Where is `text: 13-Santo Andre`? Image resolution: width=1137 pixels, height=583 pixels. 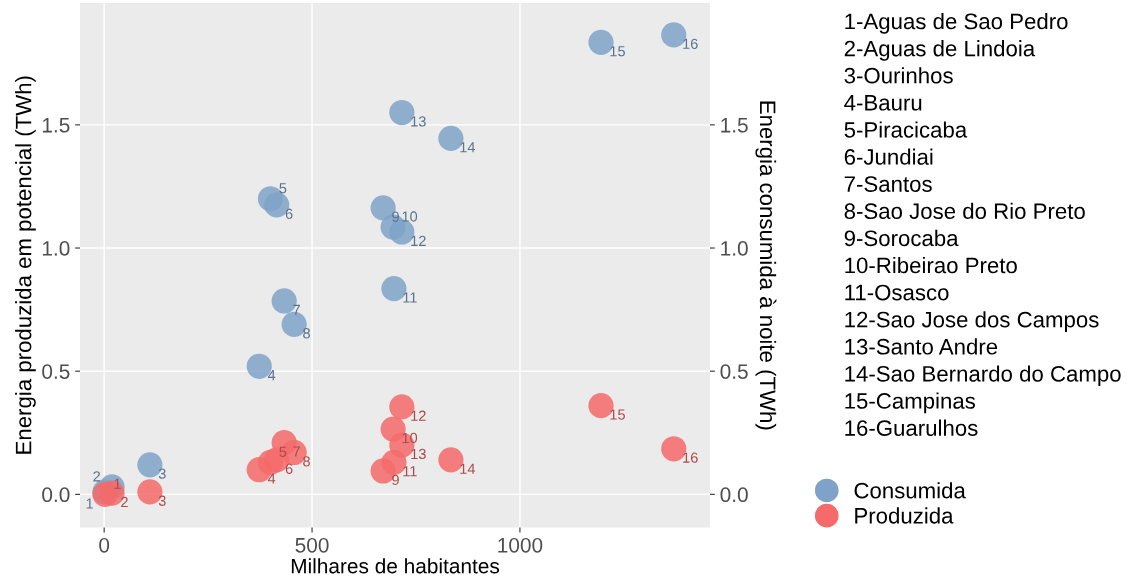 text: 13-Santo Andre is located at coordinates (921, 346).